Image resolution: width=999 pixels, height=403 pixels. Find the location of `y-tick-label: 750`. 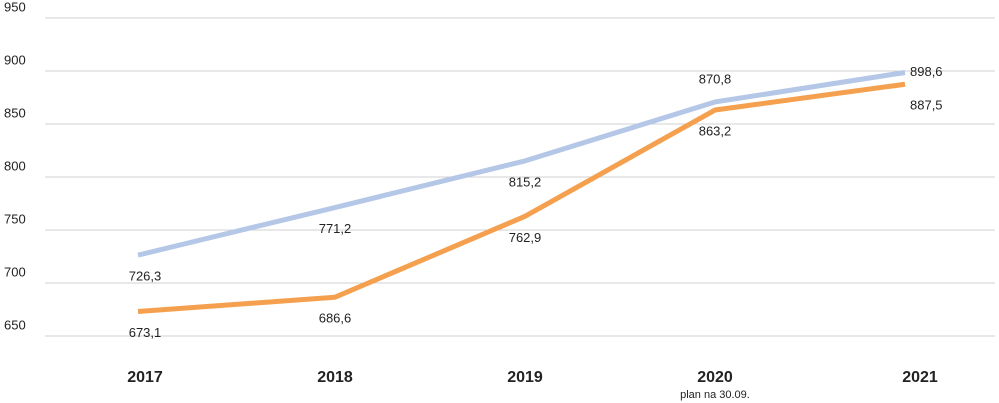

y-tick-label: 750 is located at coordinates (15, 218).